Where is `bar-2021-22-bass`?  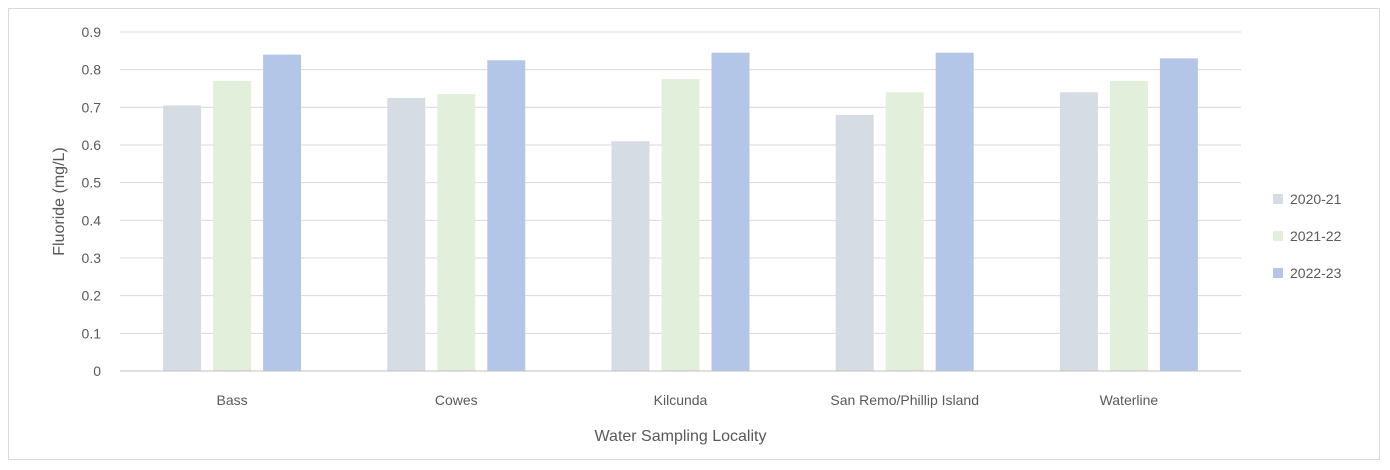
bar-2021-22-bass is located at coordinates (232, 225).